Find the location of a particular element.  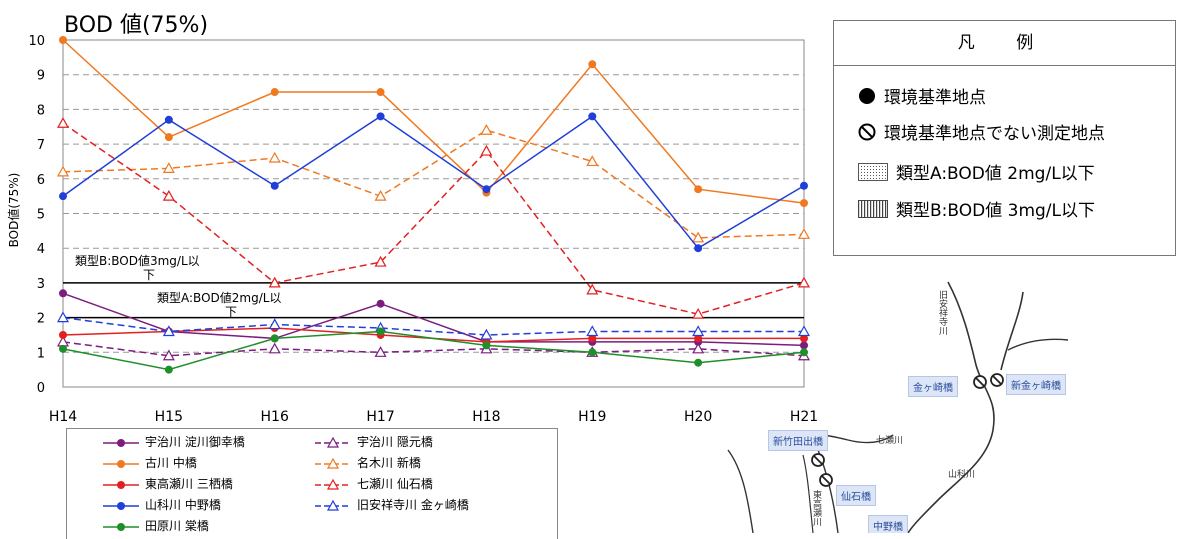

y-tick-label: 5 is located at coordinates (41, 215).